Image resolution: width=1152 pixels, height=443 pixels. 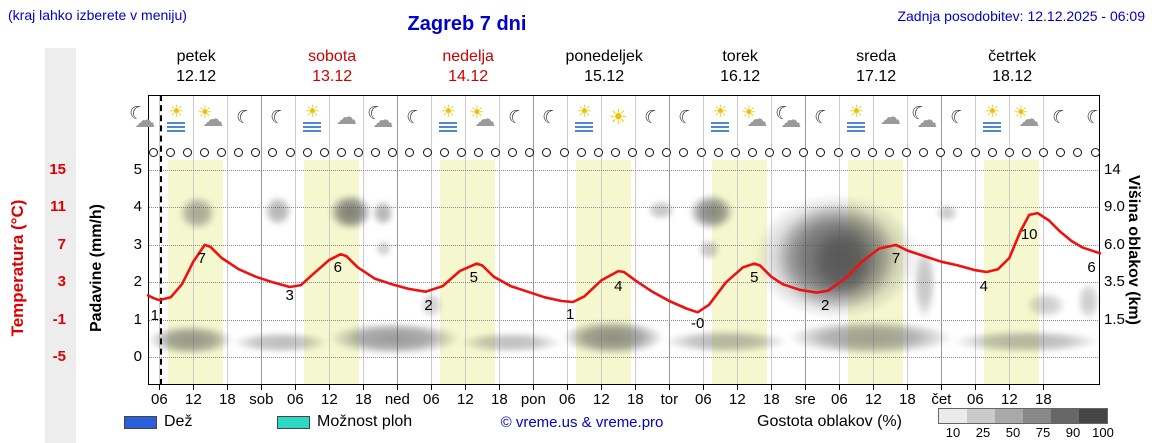 What do you see at coordinates (196, 76) in the screenshot?
I see `day-date: 12.12` at bounding box center [196, 76].